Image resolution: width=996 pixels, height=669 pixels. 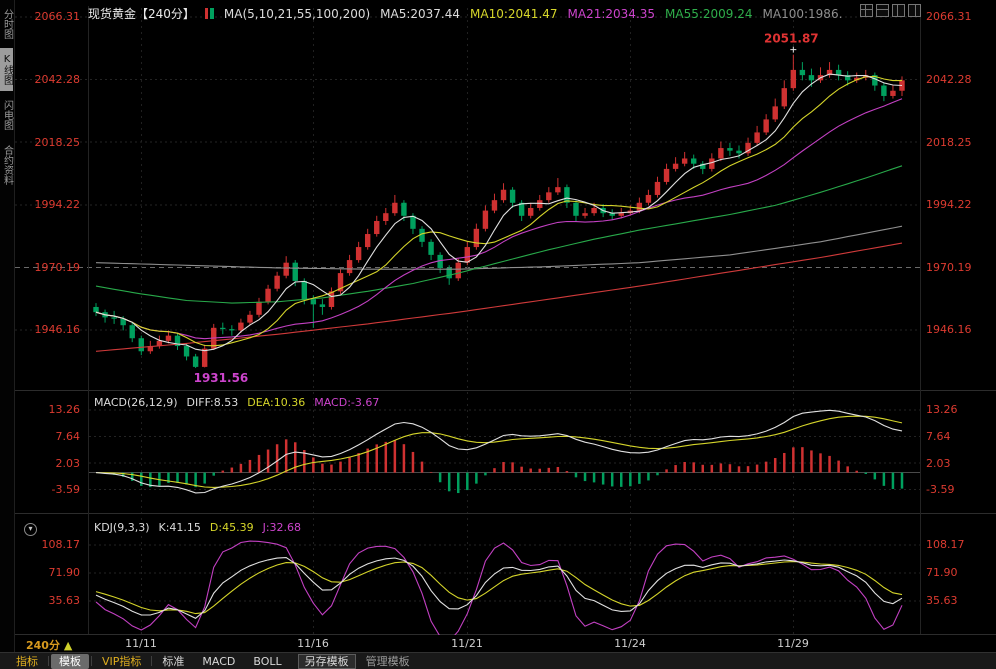 I want to click on period-arrow-icon: ▲, so click(x=68, y=645).